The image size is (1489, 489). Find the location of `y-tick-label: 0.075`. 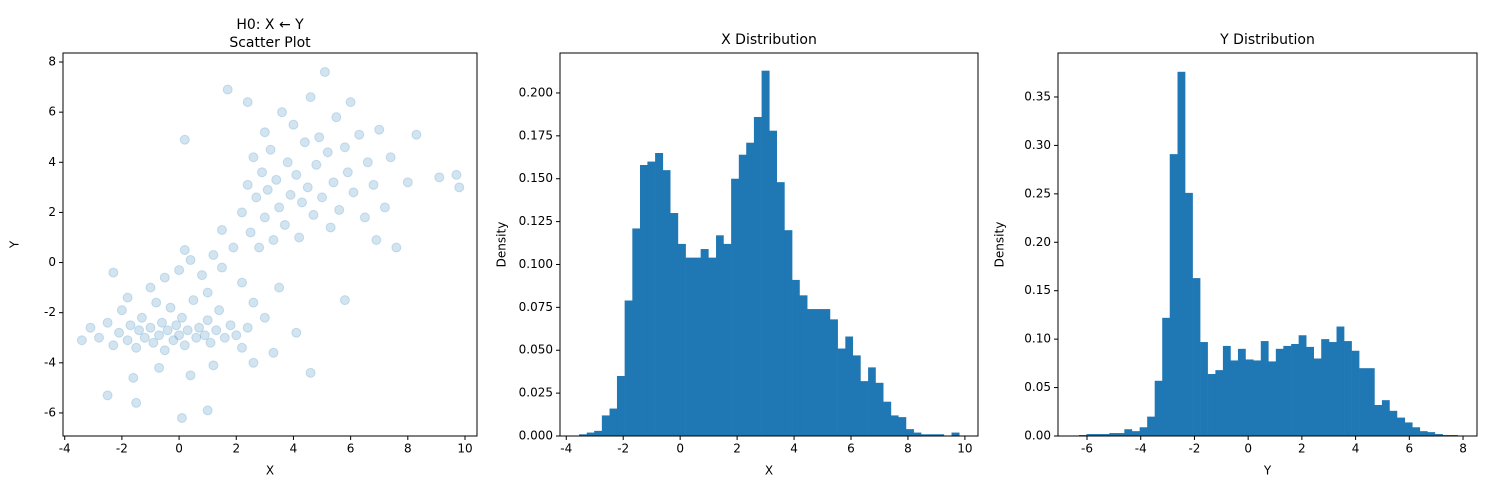

y-tick-label: 0.075 is located at coordinates (536, 307).